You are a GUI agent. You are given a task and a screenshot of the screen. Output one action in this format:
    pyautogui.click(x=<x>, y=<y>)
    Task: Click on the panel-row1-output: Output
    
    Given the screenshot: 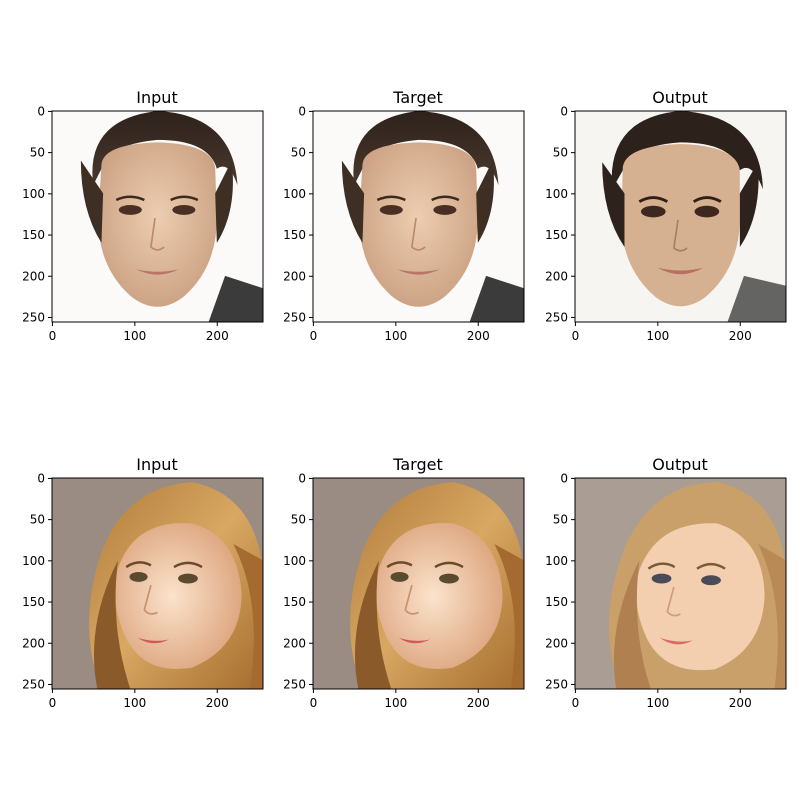 What is the action you would take?
    pyautogui.click(x=680, y=205)
    